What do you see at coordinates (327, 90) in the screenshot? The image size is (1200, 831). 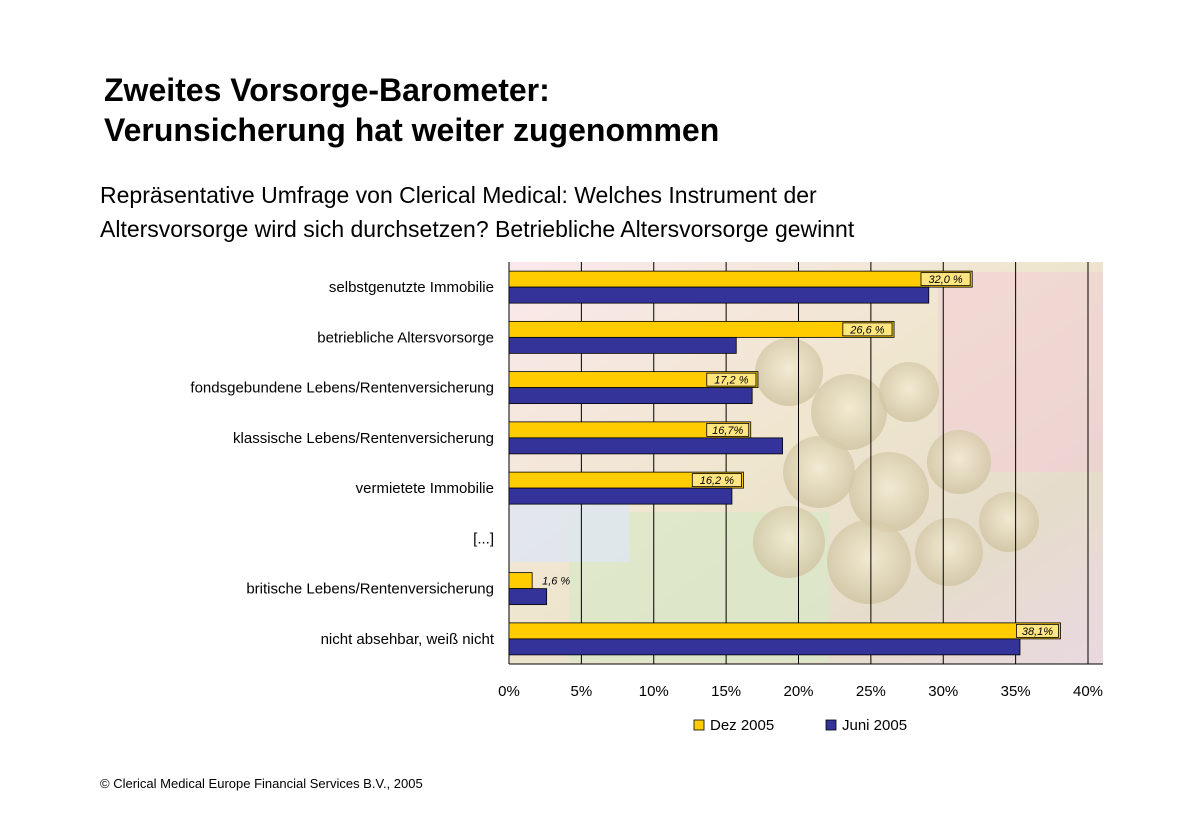 I see `title-line-1: Zweites Vorsorge-Barometer:` at bounding box center [327, 90].